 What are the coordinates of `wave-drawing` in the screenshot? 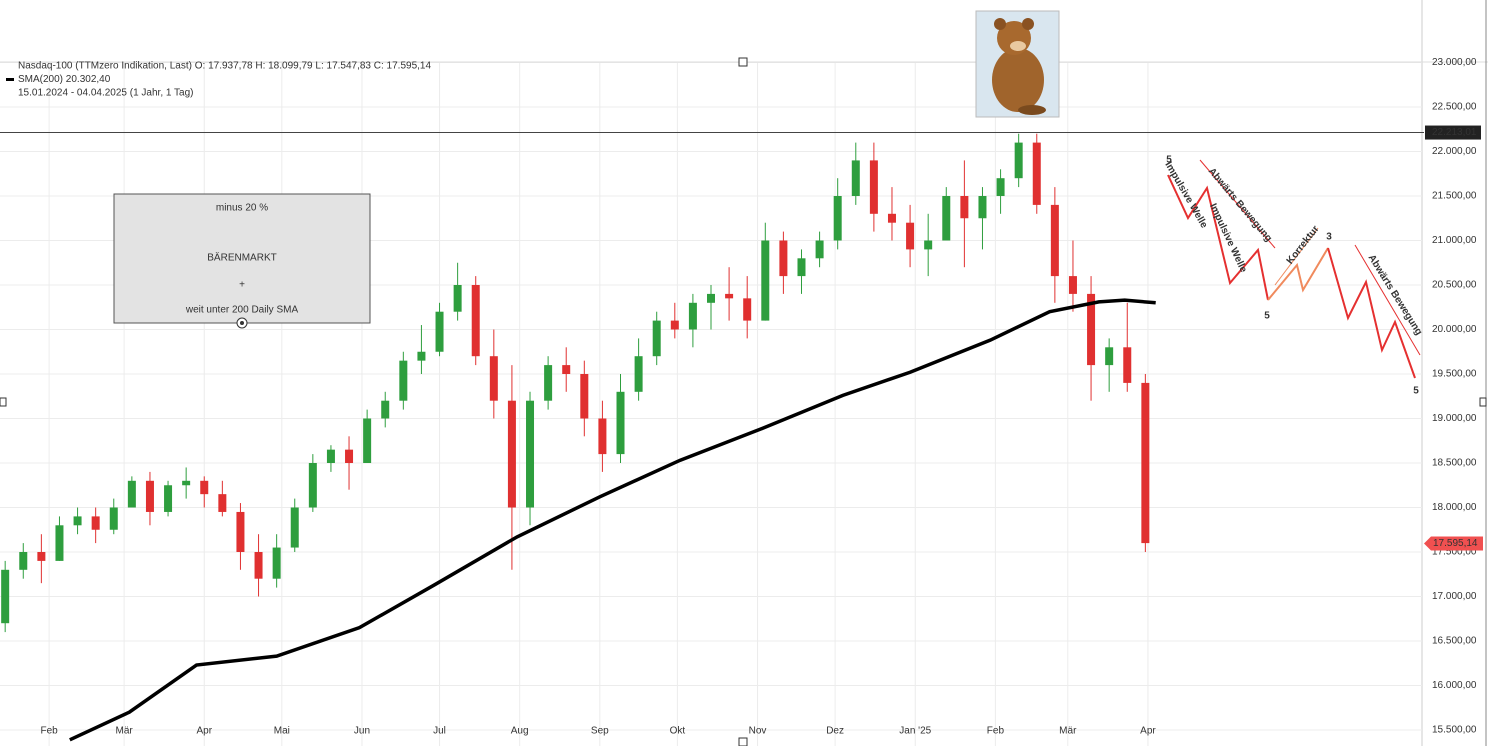 It's located at (1294, 269).